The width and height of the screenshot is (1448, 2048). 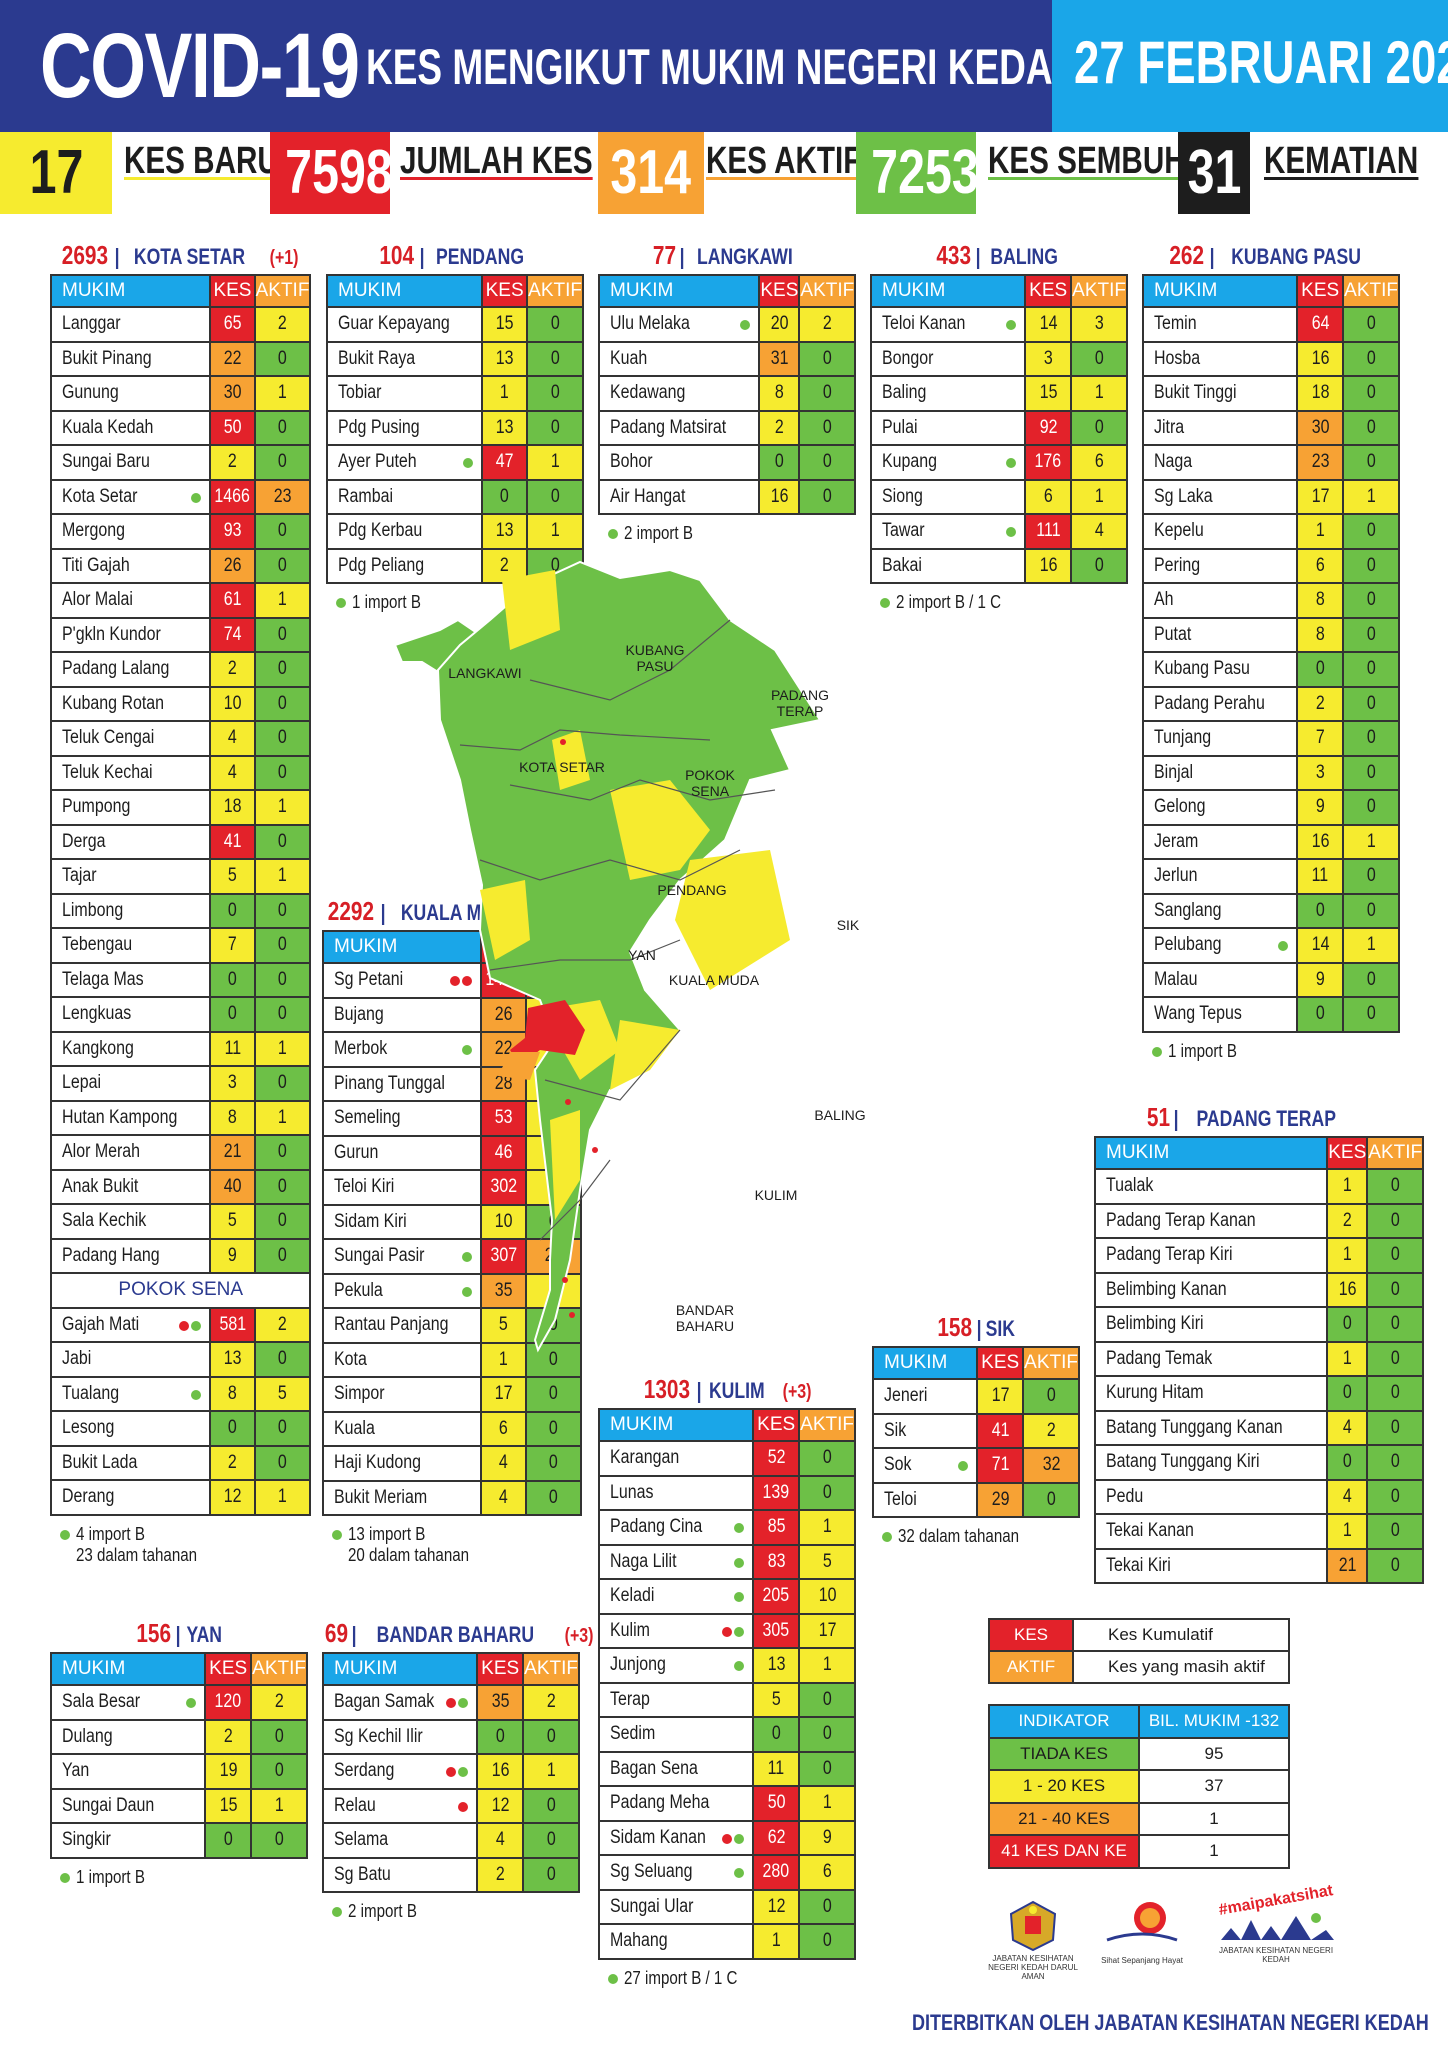 I want to click on mukim-name: Yan, so click(x=128, y=1771).